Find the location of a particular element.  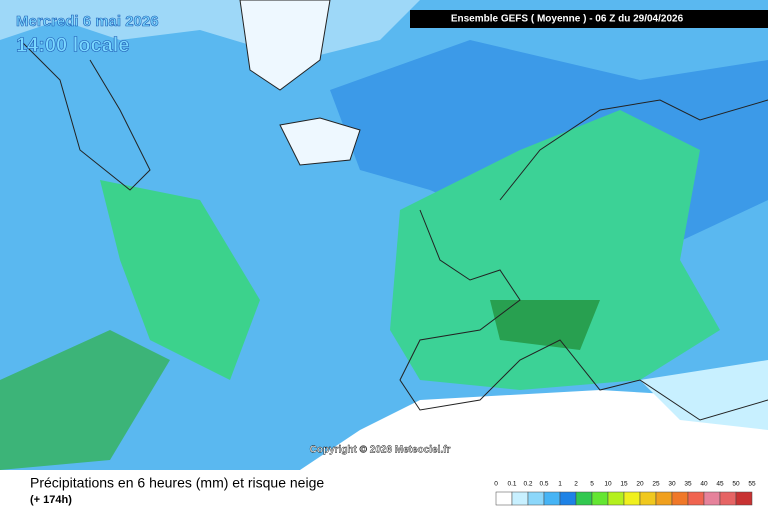

legend-label: 5 is located at coordinates (592, 484).